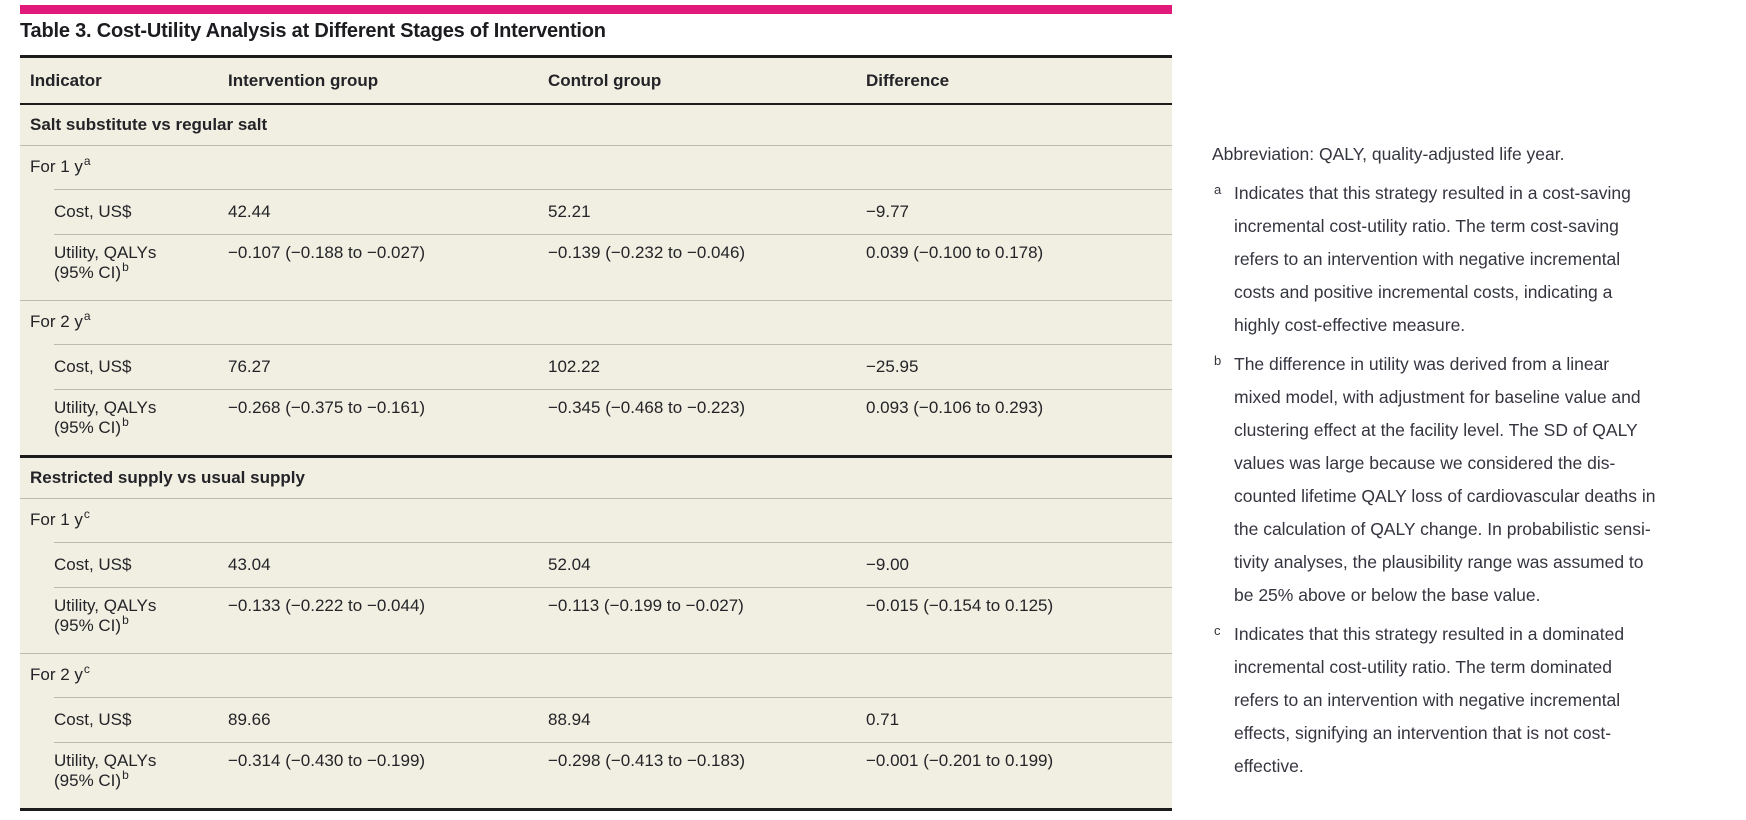 This screenshot has width=1746, height=820. I want to click on group-row-for-1y: For 1 ya, so click(596, 167).